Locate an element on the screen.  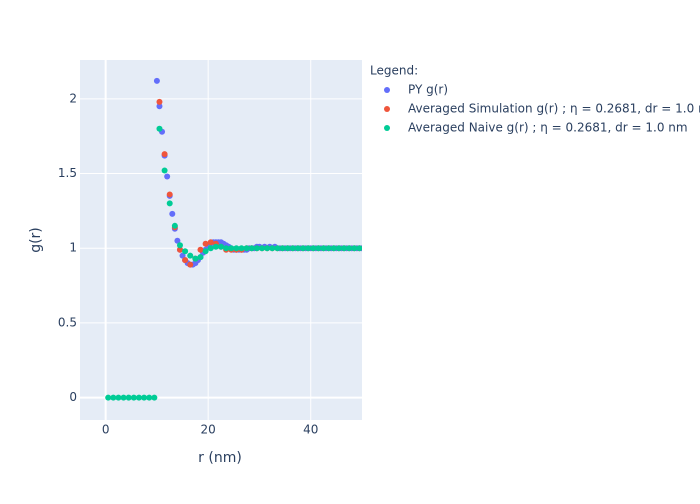
x-tick-label: 40 is located at coordinates (310, 430).